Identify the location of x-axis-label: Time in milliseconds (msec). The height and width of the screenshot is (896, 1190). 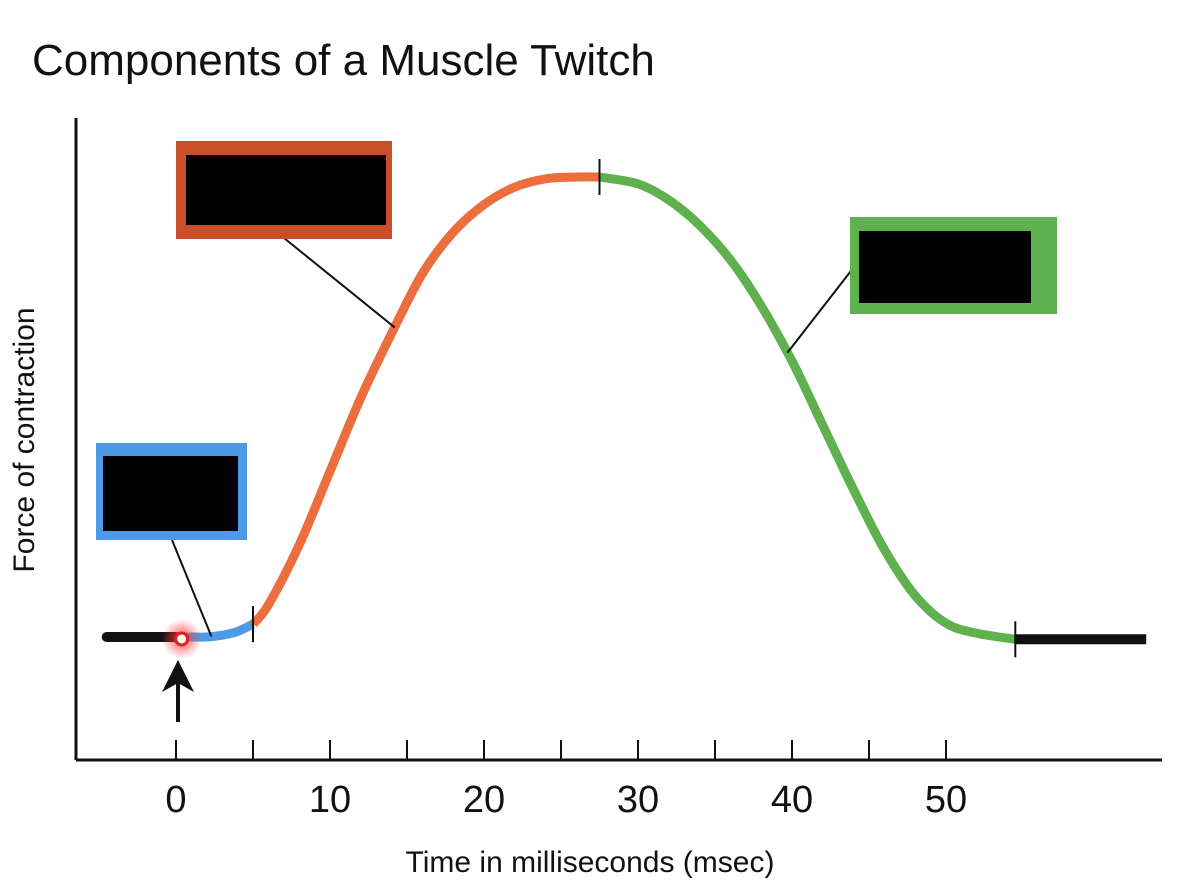
(590, 862).